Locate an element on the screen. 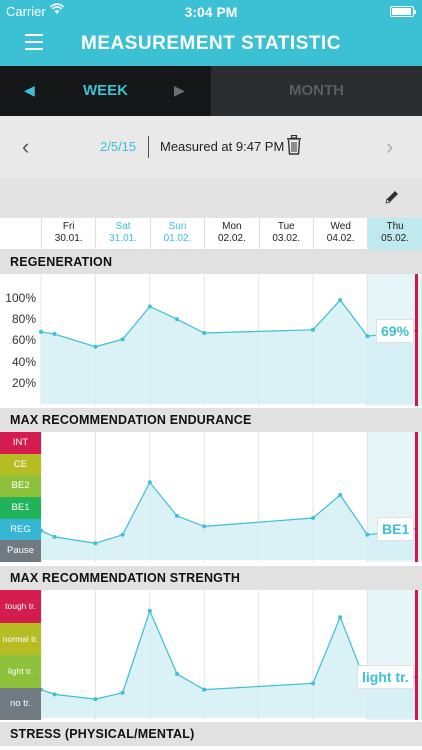 The image size is (422, 750). status-bar: Carrier 3:04 PM is located at coordinates (211, 11).